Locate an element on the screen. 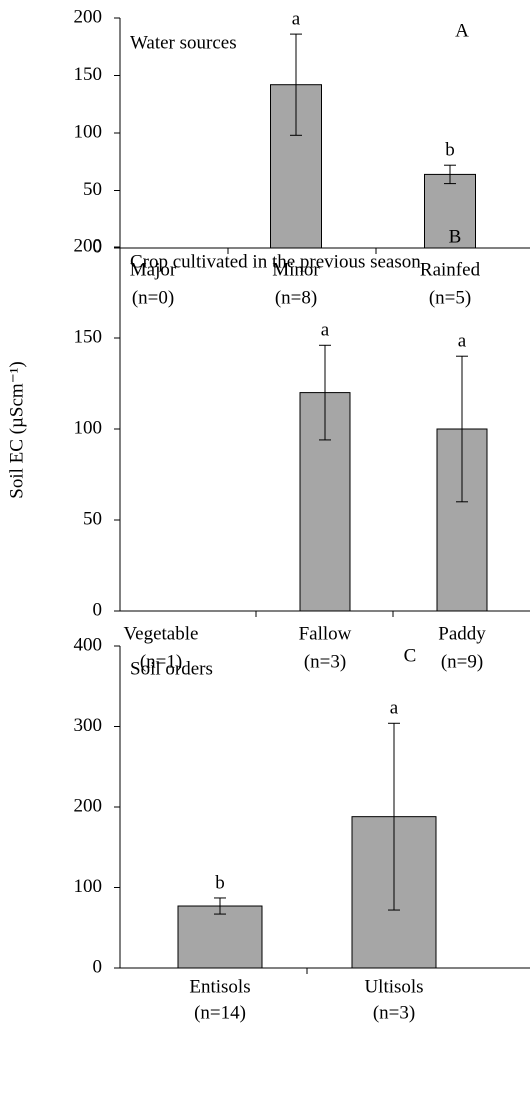  chart-title: Crop cultivated in the previous season is located at coordinates (275, 261).